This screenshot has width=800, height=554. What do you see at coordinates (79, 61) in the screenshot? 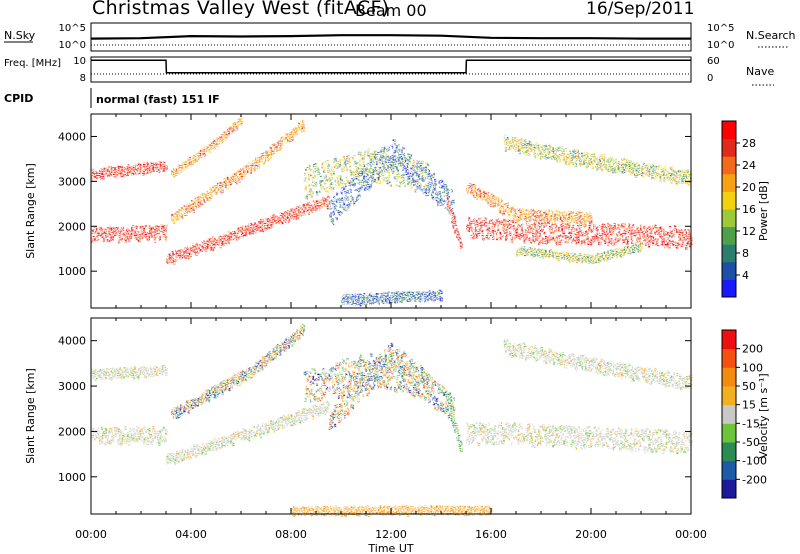
I see `freq-tick-top: 10` at bounding box center [79, 61].